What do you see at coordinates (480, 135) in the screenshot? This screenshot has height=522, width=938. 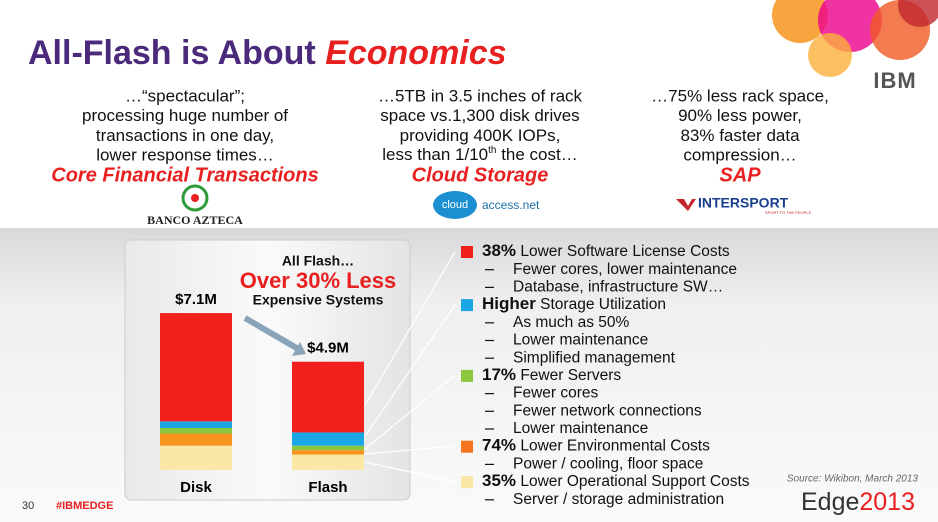 I see `quote-line: providing 400K IOPs,` at bounding box center [480, 135].